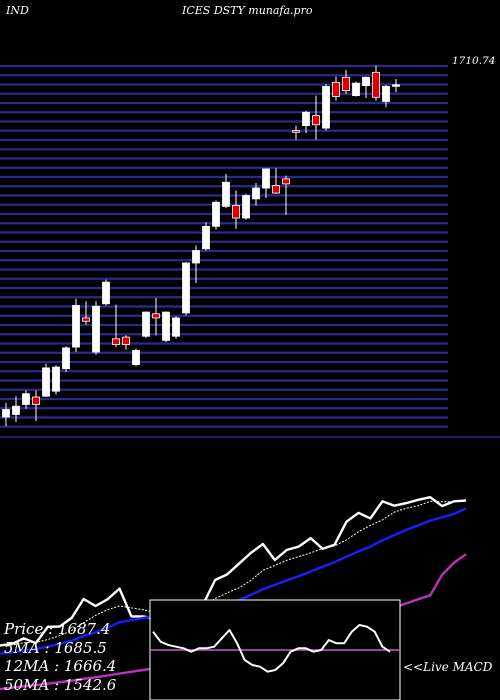 This screenshot has width=500, height=700. What do you see at coordinates (271, 648) in the screenshot?
I see `macd-line` at bounding box center [271, 648].